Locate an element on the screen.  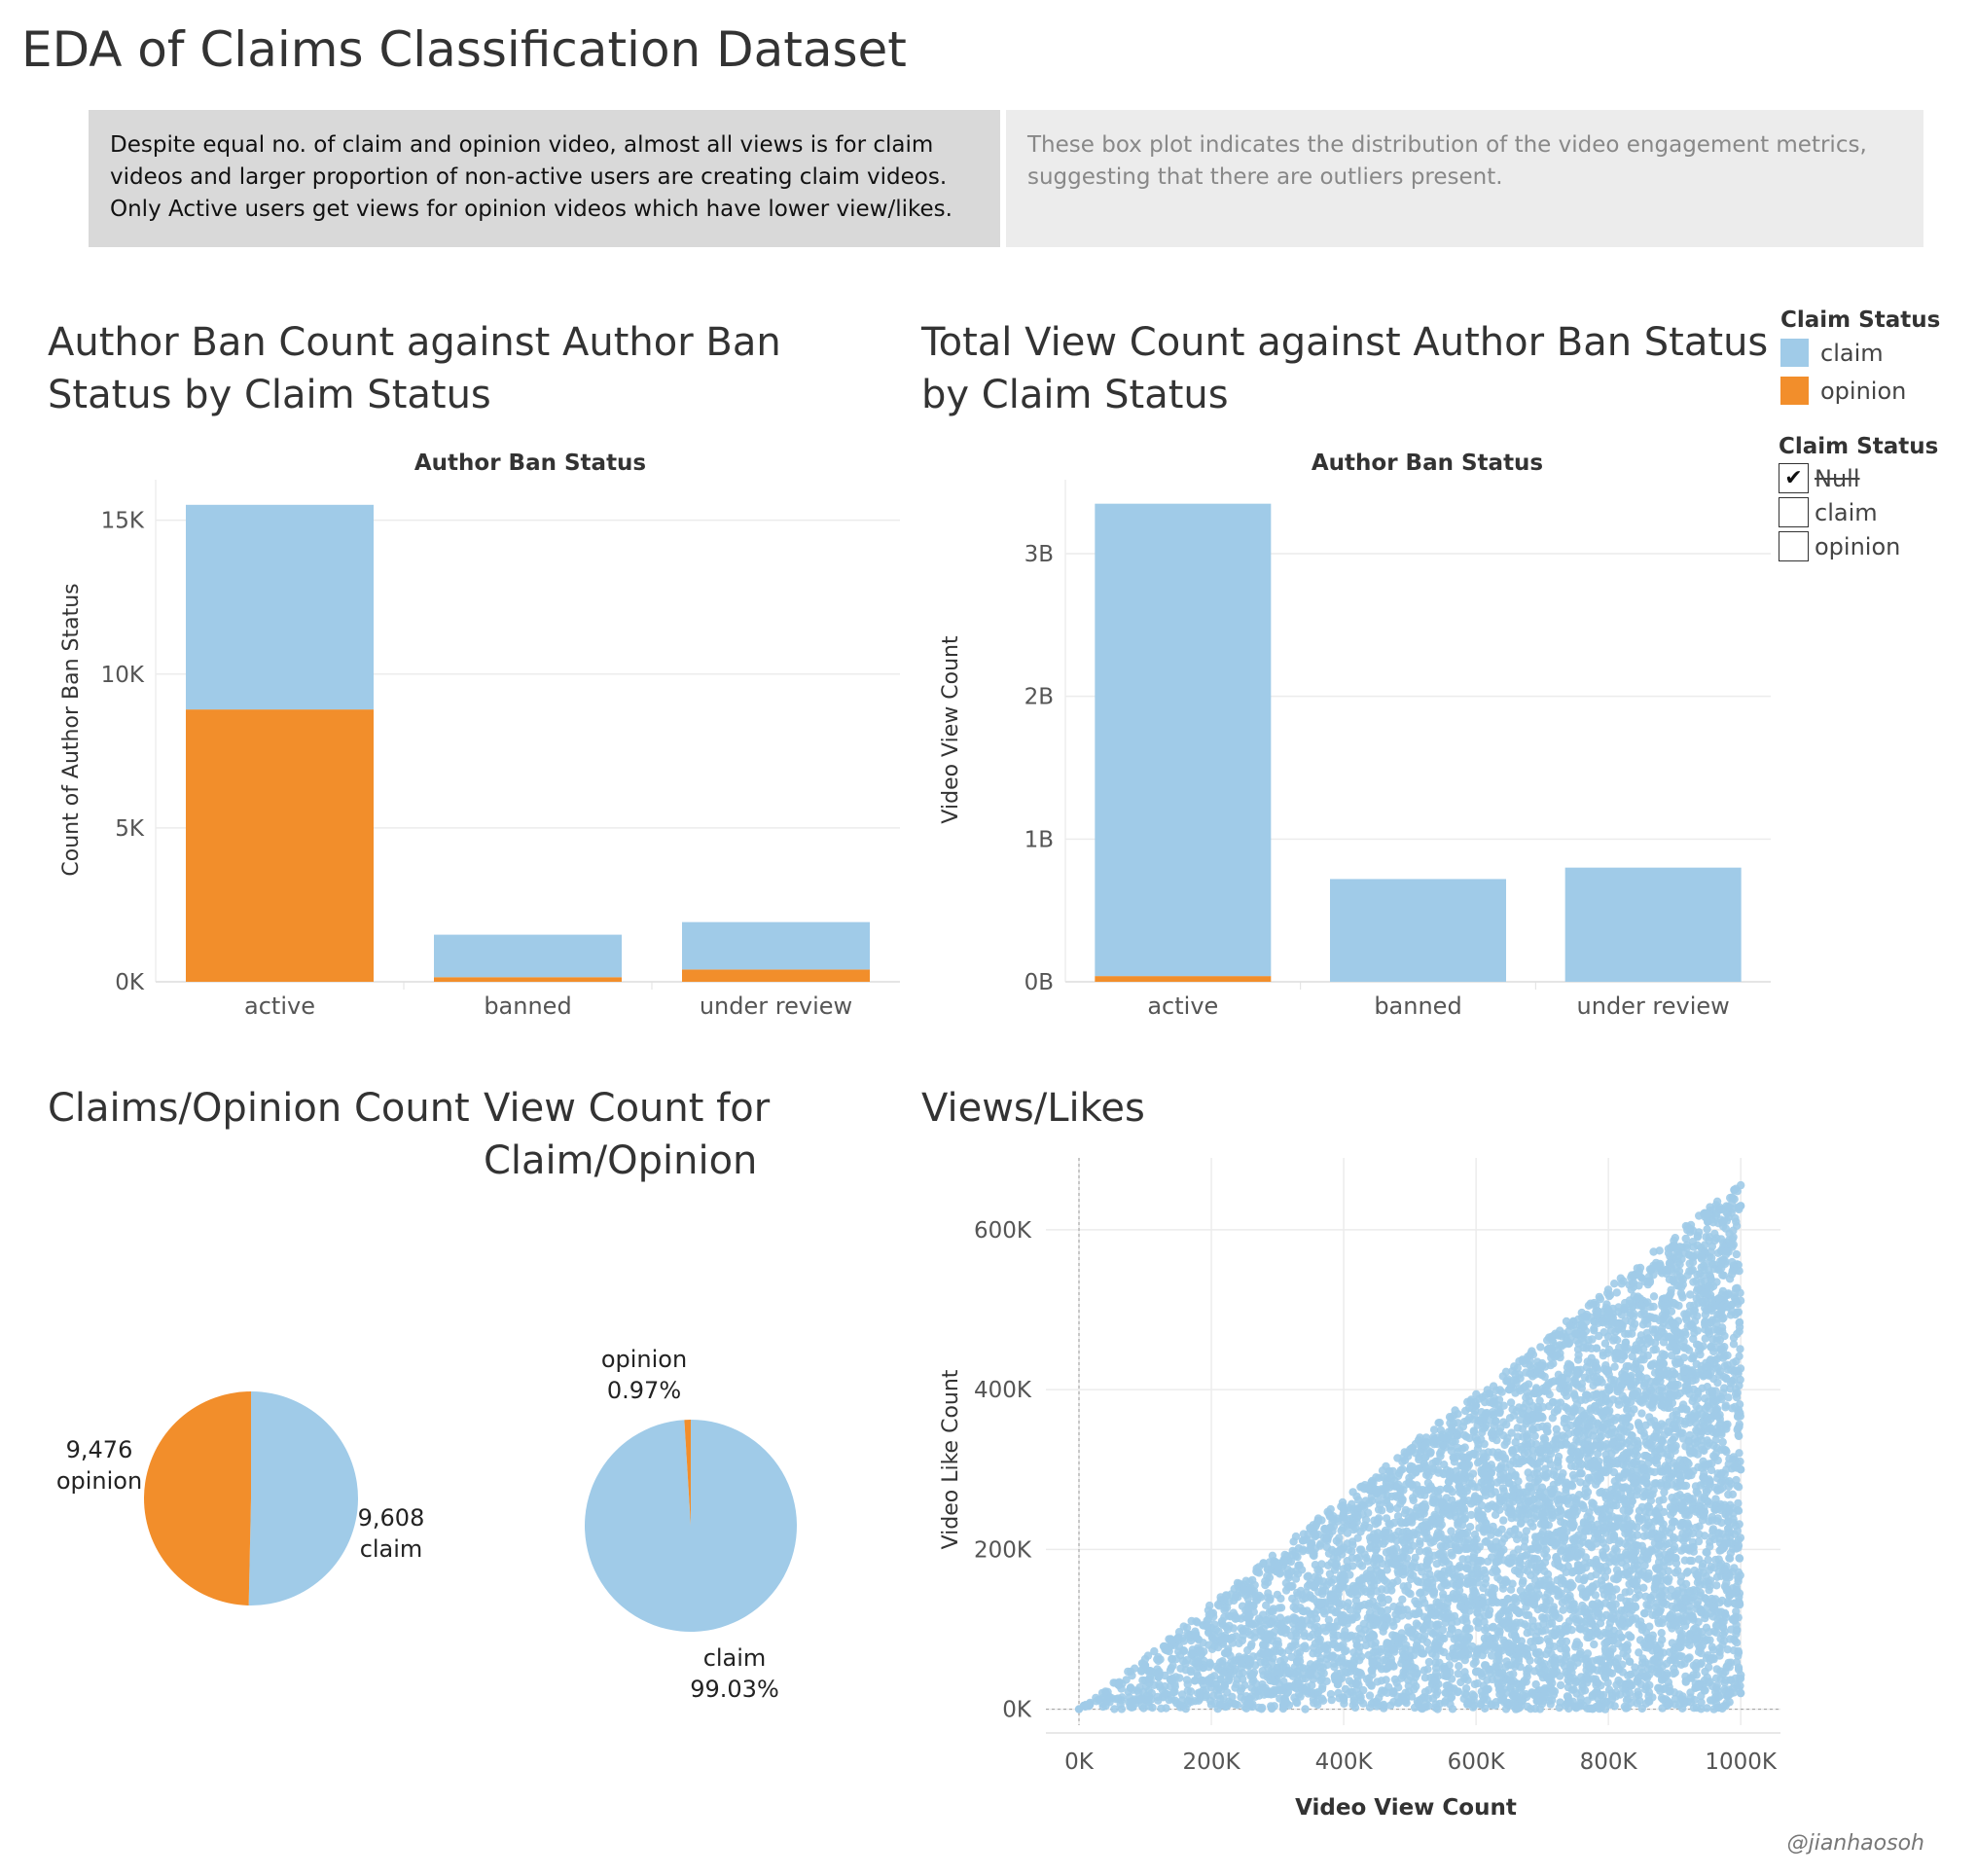
pie1-label-opinion-value: 9,476 is located at coordinates (99, 1449).